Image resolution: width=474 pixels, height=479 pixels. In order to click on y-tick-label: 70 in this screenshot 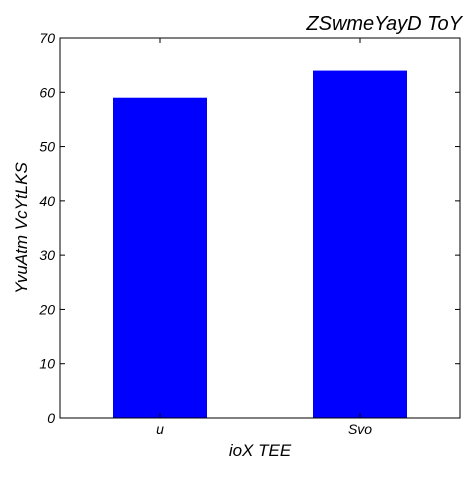, I will do `click(47, 38)`.